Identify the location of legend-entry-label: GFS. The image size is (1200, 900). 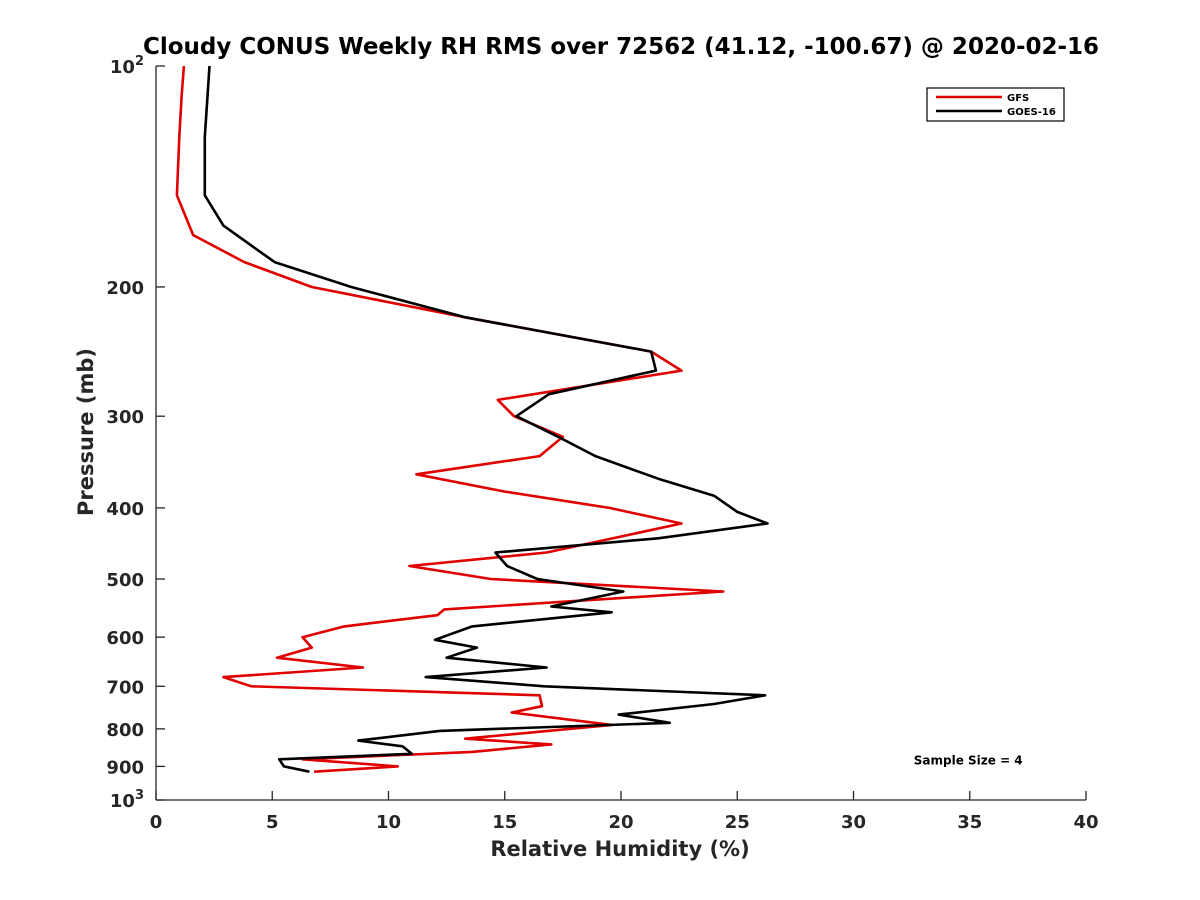
(1018, 98).